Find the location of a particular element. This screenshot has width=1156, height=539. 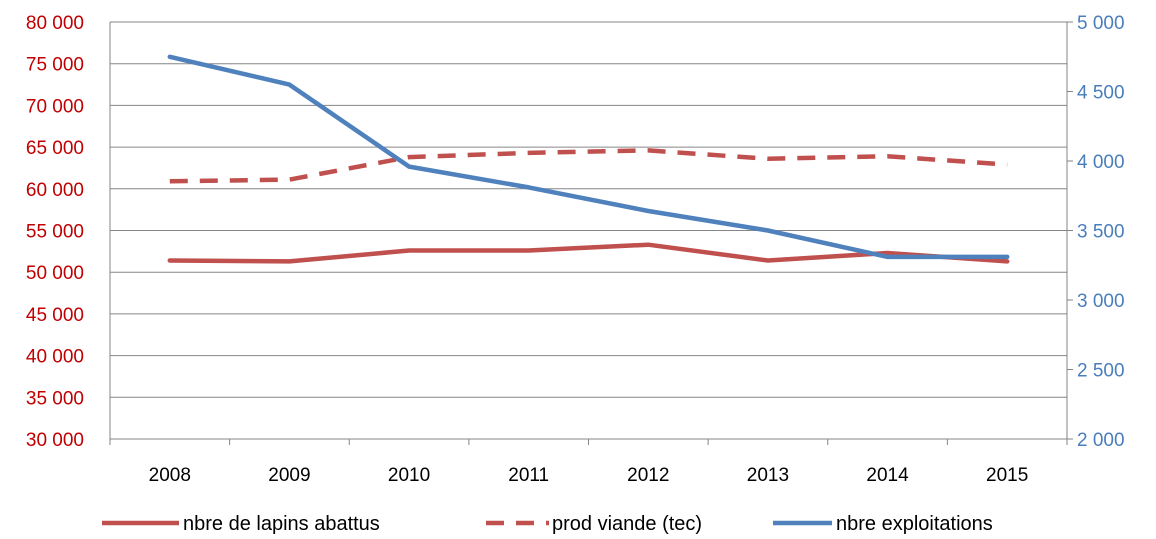

x-tick-label: 2014 is located at coordinates (887, 475).